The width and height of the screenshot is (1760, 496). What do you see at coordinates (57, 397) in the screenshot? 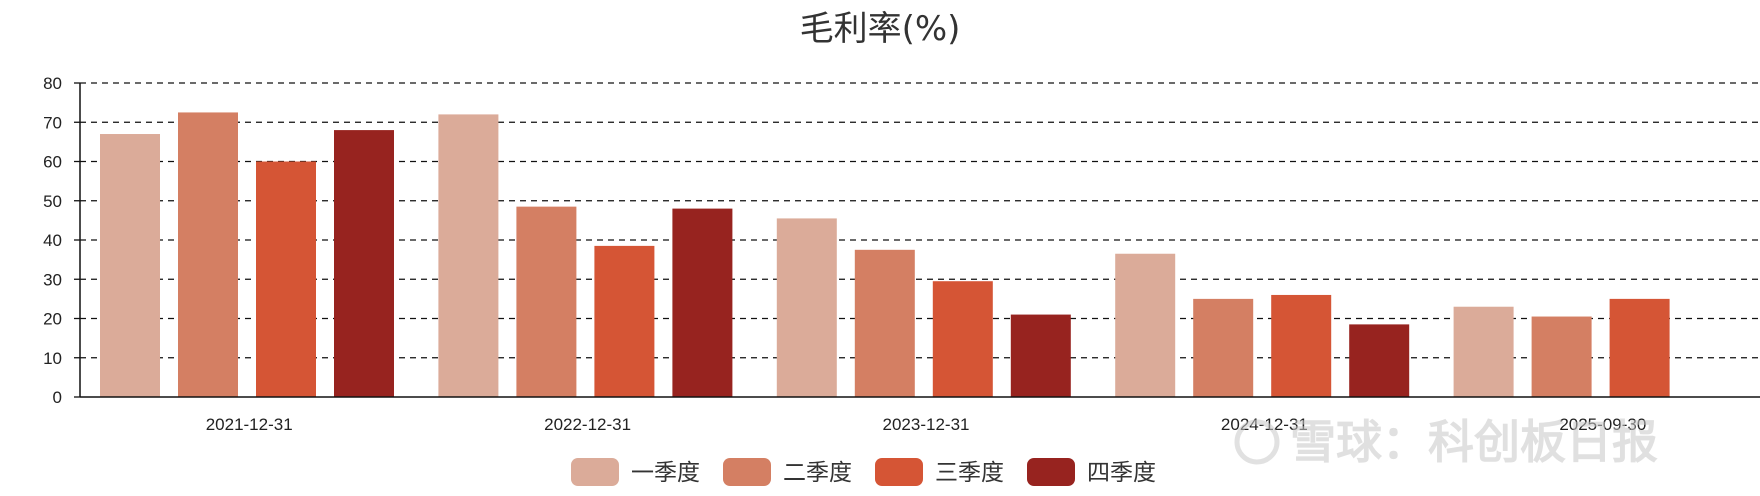
I see `y-tick-label: 0` at bounding box center [57, 397].